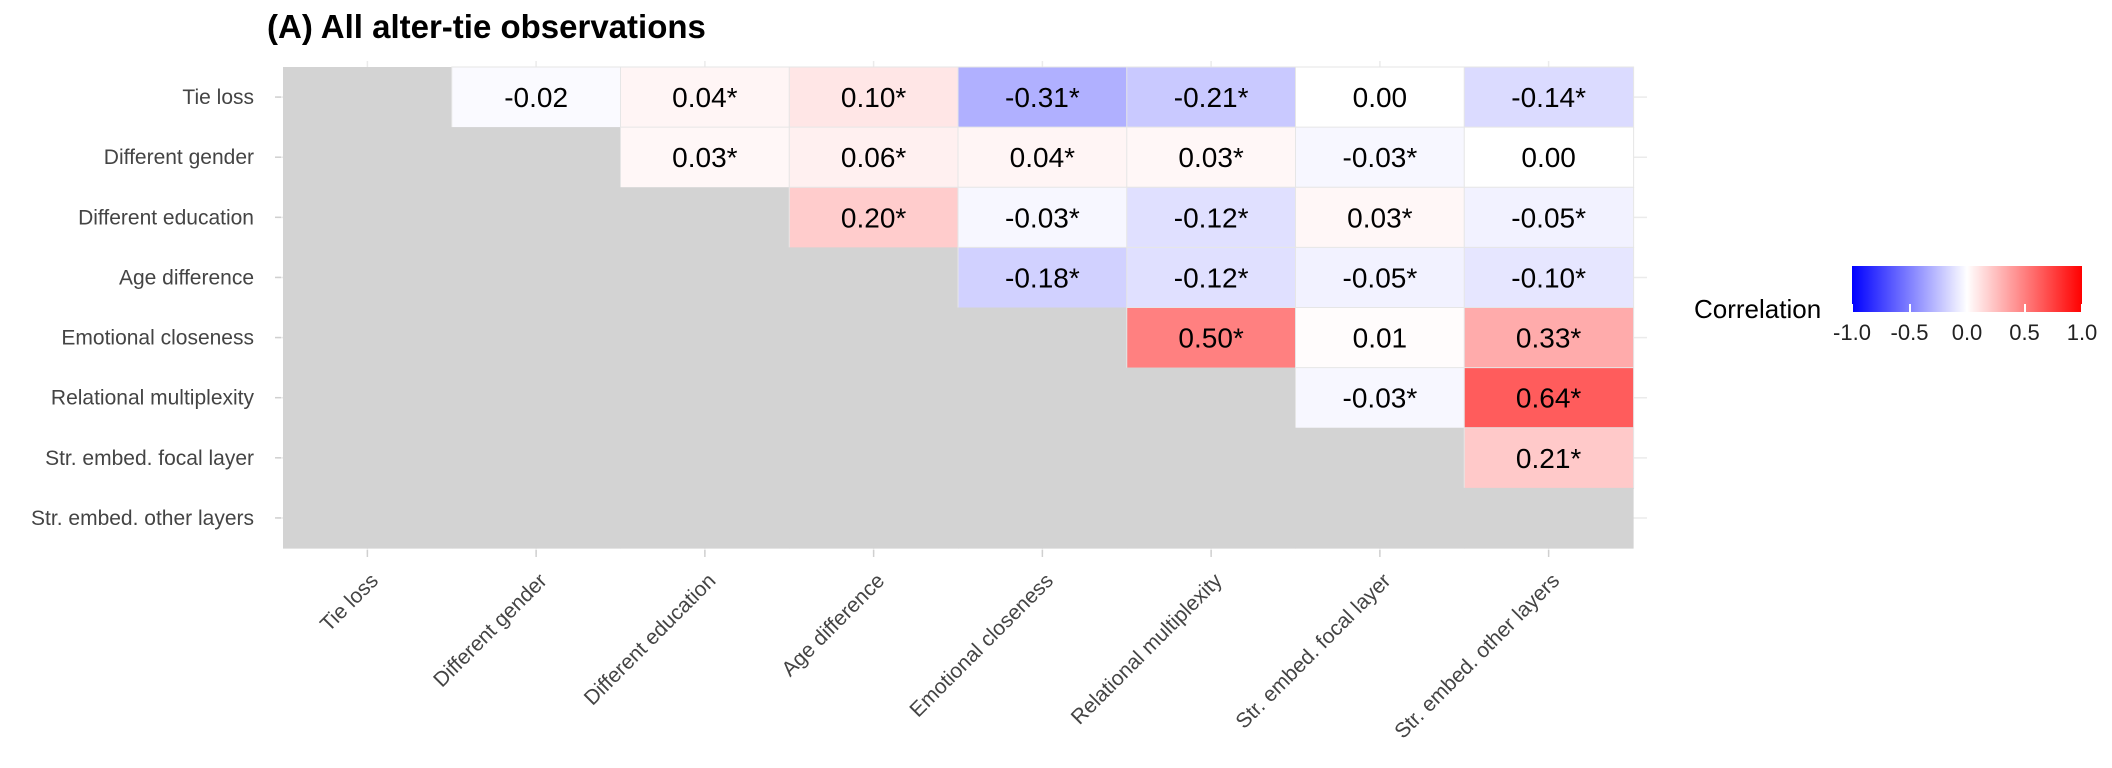  I want to click on x-tick-label: Tie loss, so click(349, 602).